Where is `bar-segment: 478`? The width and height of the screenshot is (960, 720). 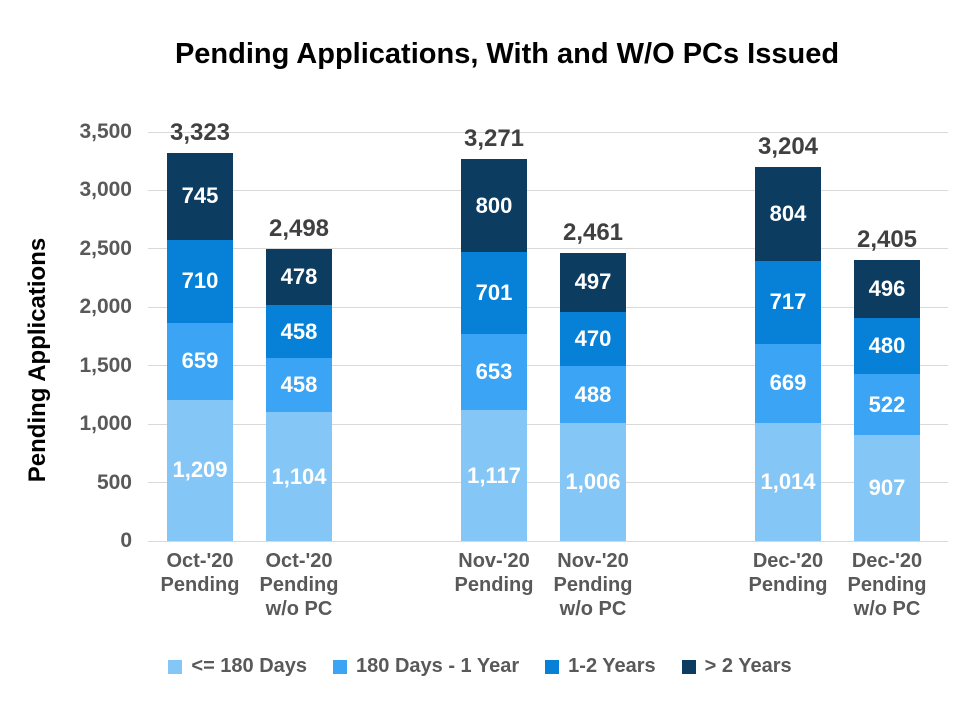
bar-segment: 478 is located at coordinates (299, 277).